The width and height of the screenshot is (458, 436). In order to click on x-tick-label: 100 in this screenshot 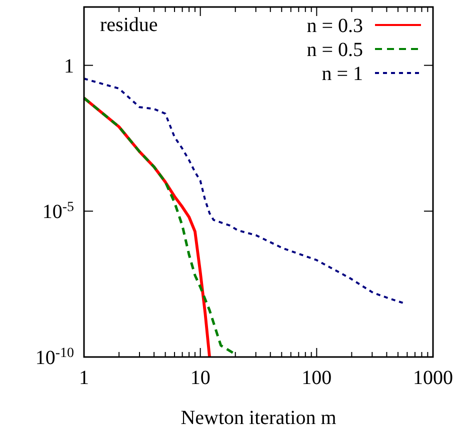, I will do `click(317, 378)`.